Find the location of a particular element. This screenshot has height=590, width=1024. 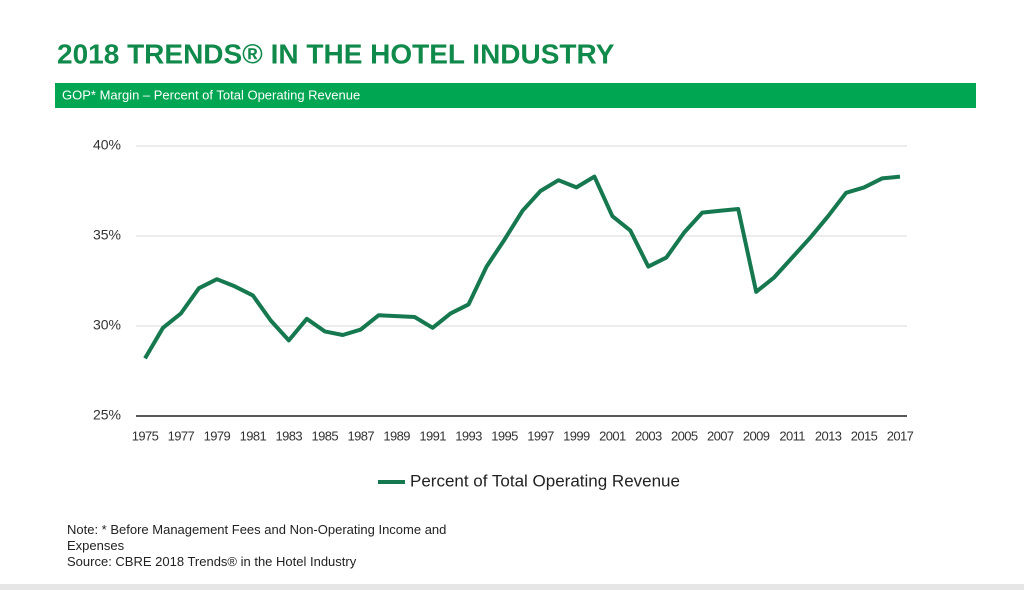

x-tick-label: 1983 is located at coordinates (289, 435).